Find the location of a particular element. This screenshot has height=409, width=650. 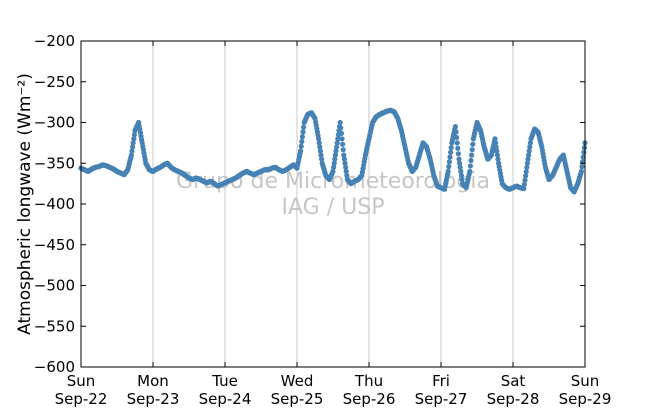

x-tick-label-date: Sep-26 is located at coordinates (369, 399).